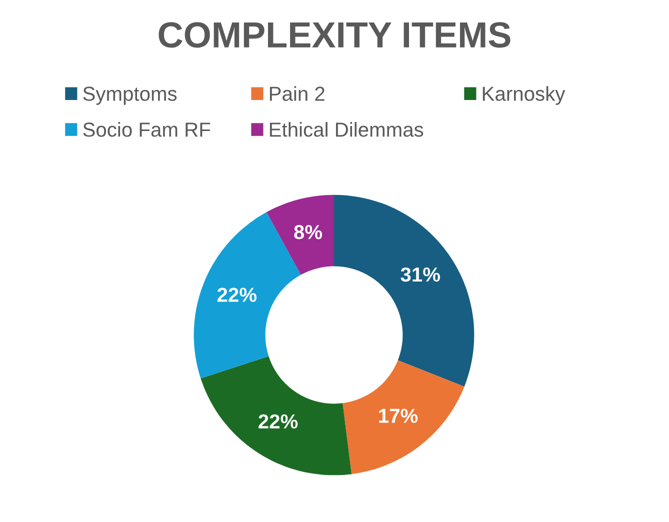 This screenshot has height=522, width=669. Describe the element at coordinates (334, 35) in the screenshot. I see `chart-title: COMPLEXITY ITEMS` at that location.